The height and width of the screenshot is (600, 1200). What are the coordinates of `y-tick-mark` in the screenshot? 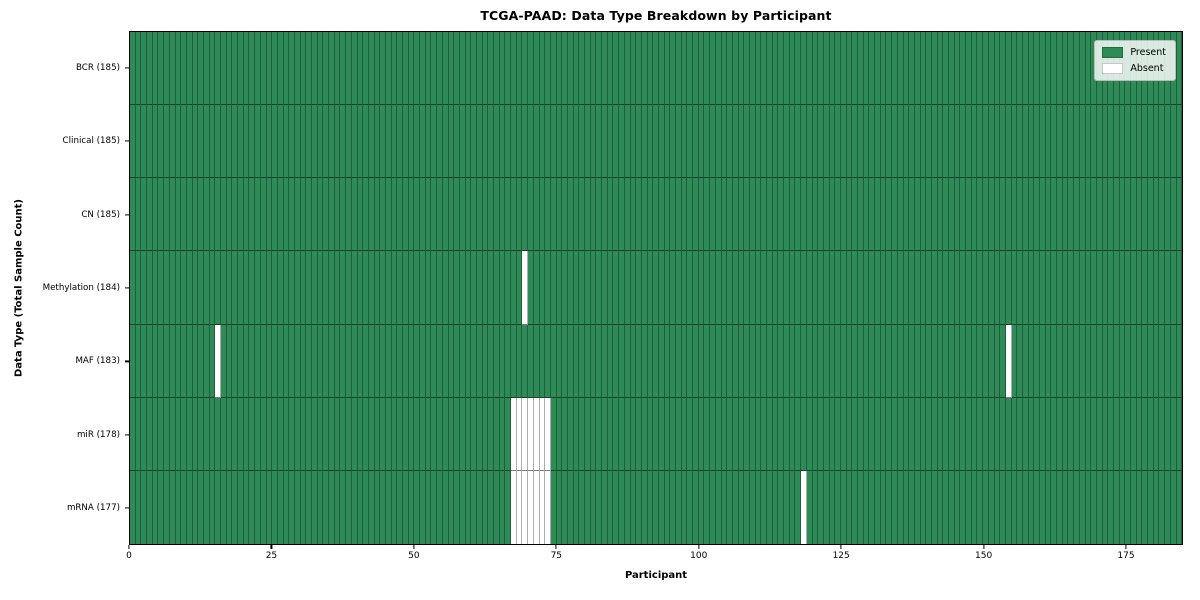 It's located at (127, 361).